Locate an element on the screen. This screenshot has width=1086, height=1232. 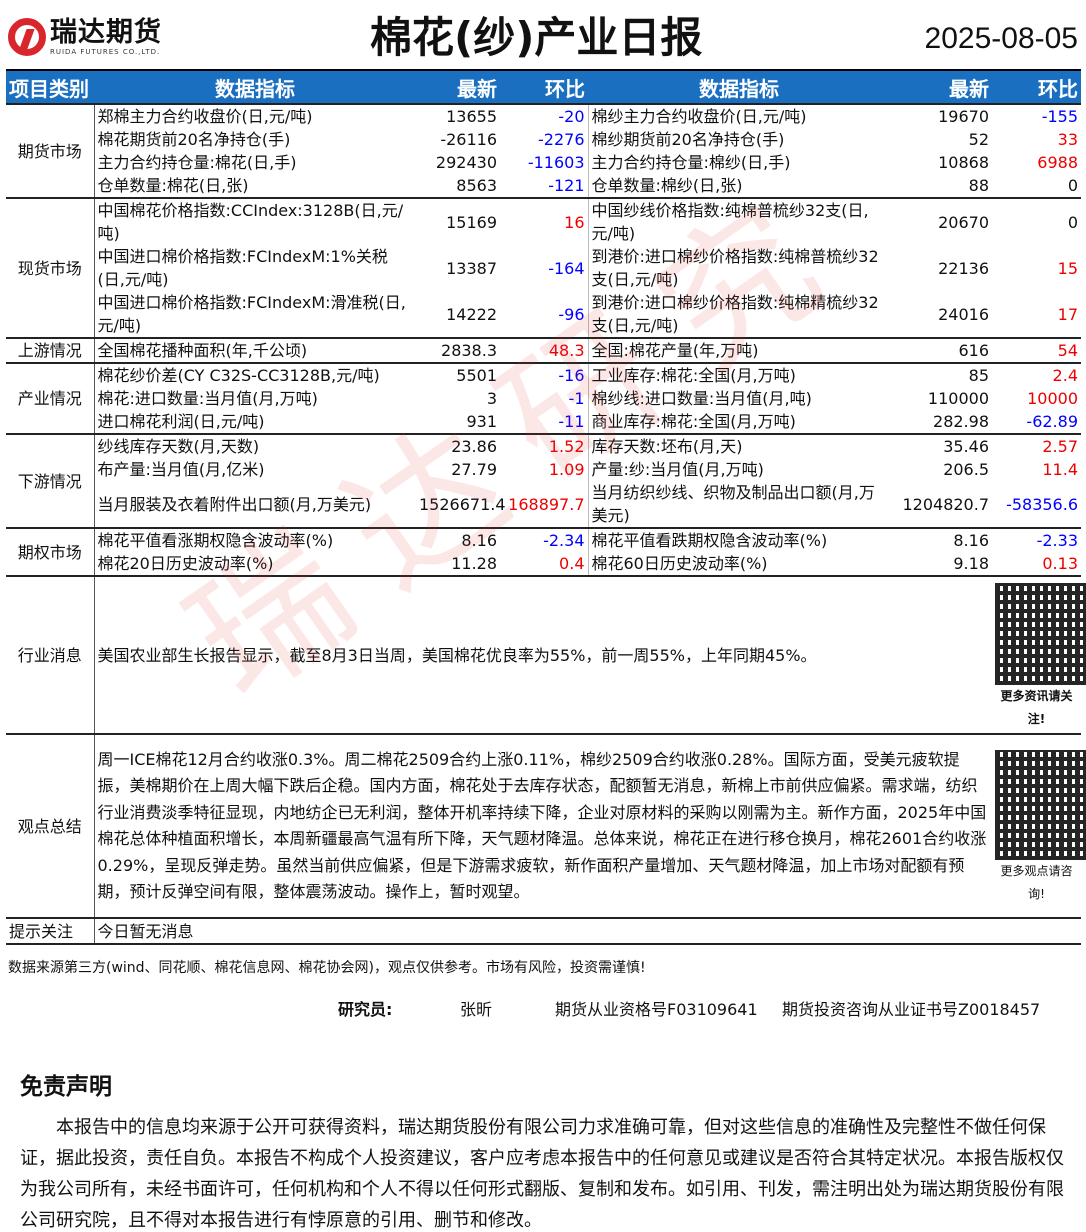
change-value: 0.4 is located at coordinates (544, 564).